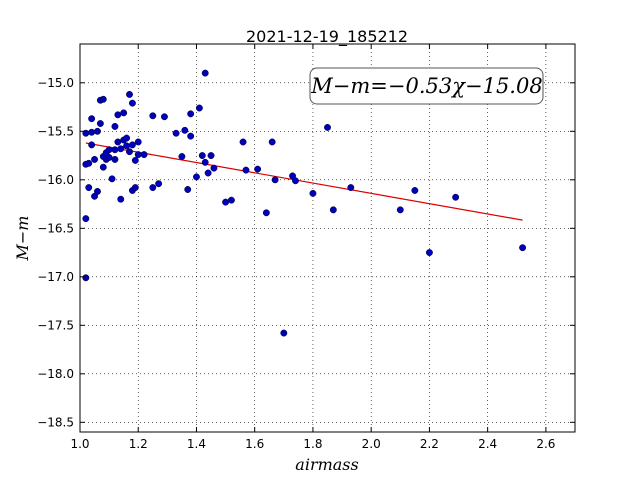 The height and width of the screenshot is (480, 640). I want to click on x-tick-label: 2.2, so click(429, 444).